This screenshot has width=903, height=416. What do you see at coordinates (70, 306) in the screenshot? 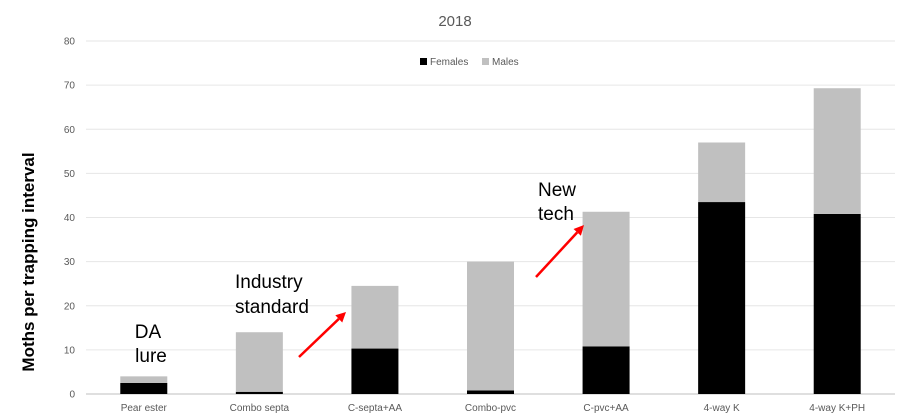
I see `y-tick-label: 20` at bounding box center [70, 306].